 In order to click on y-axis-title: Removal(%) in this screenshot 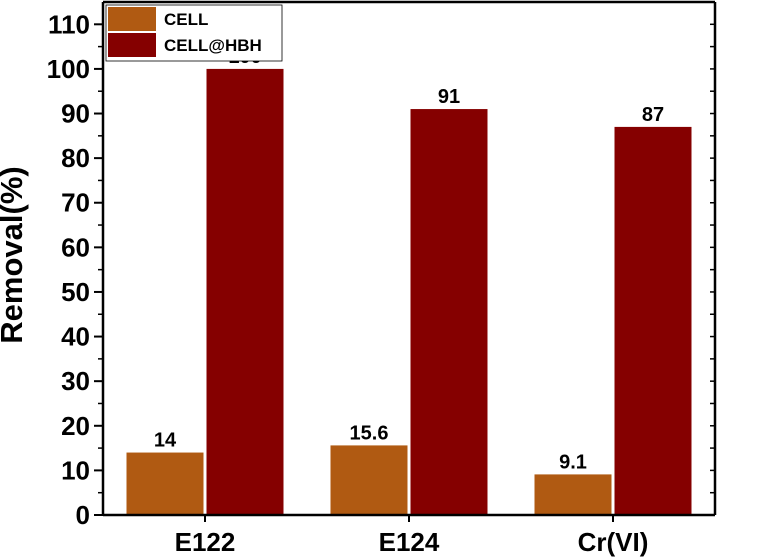, I will do `click(14, 254)`.